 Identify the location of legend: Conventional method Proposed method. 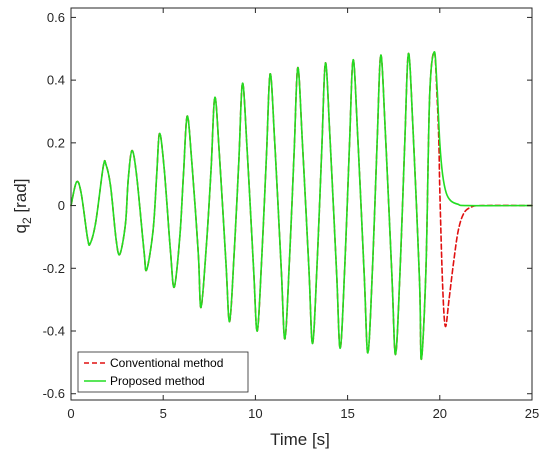
(163, 372).